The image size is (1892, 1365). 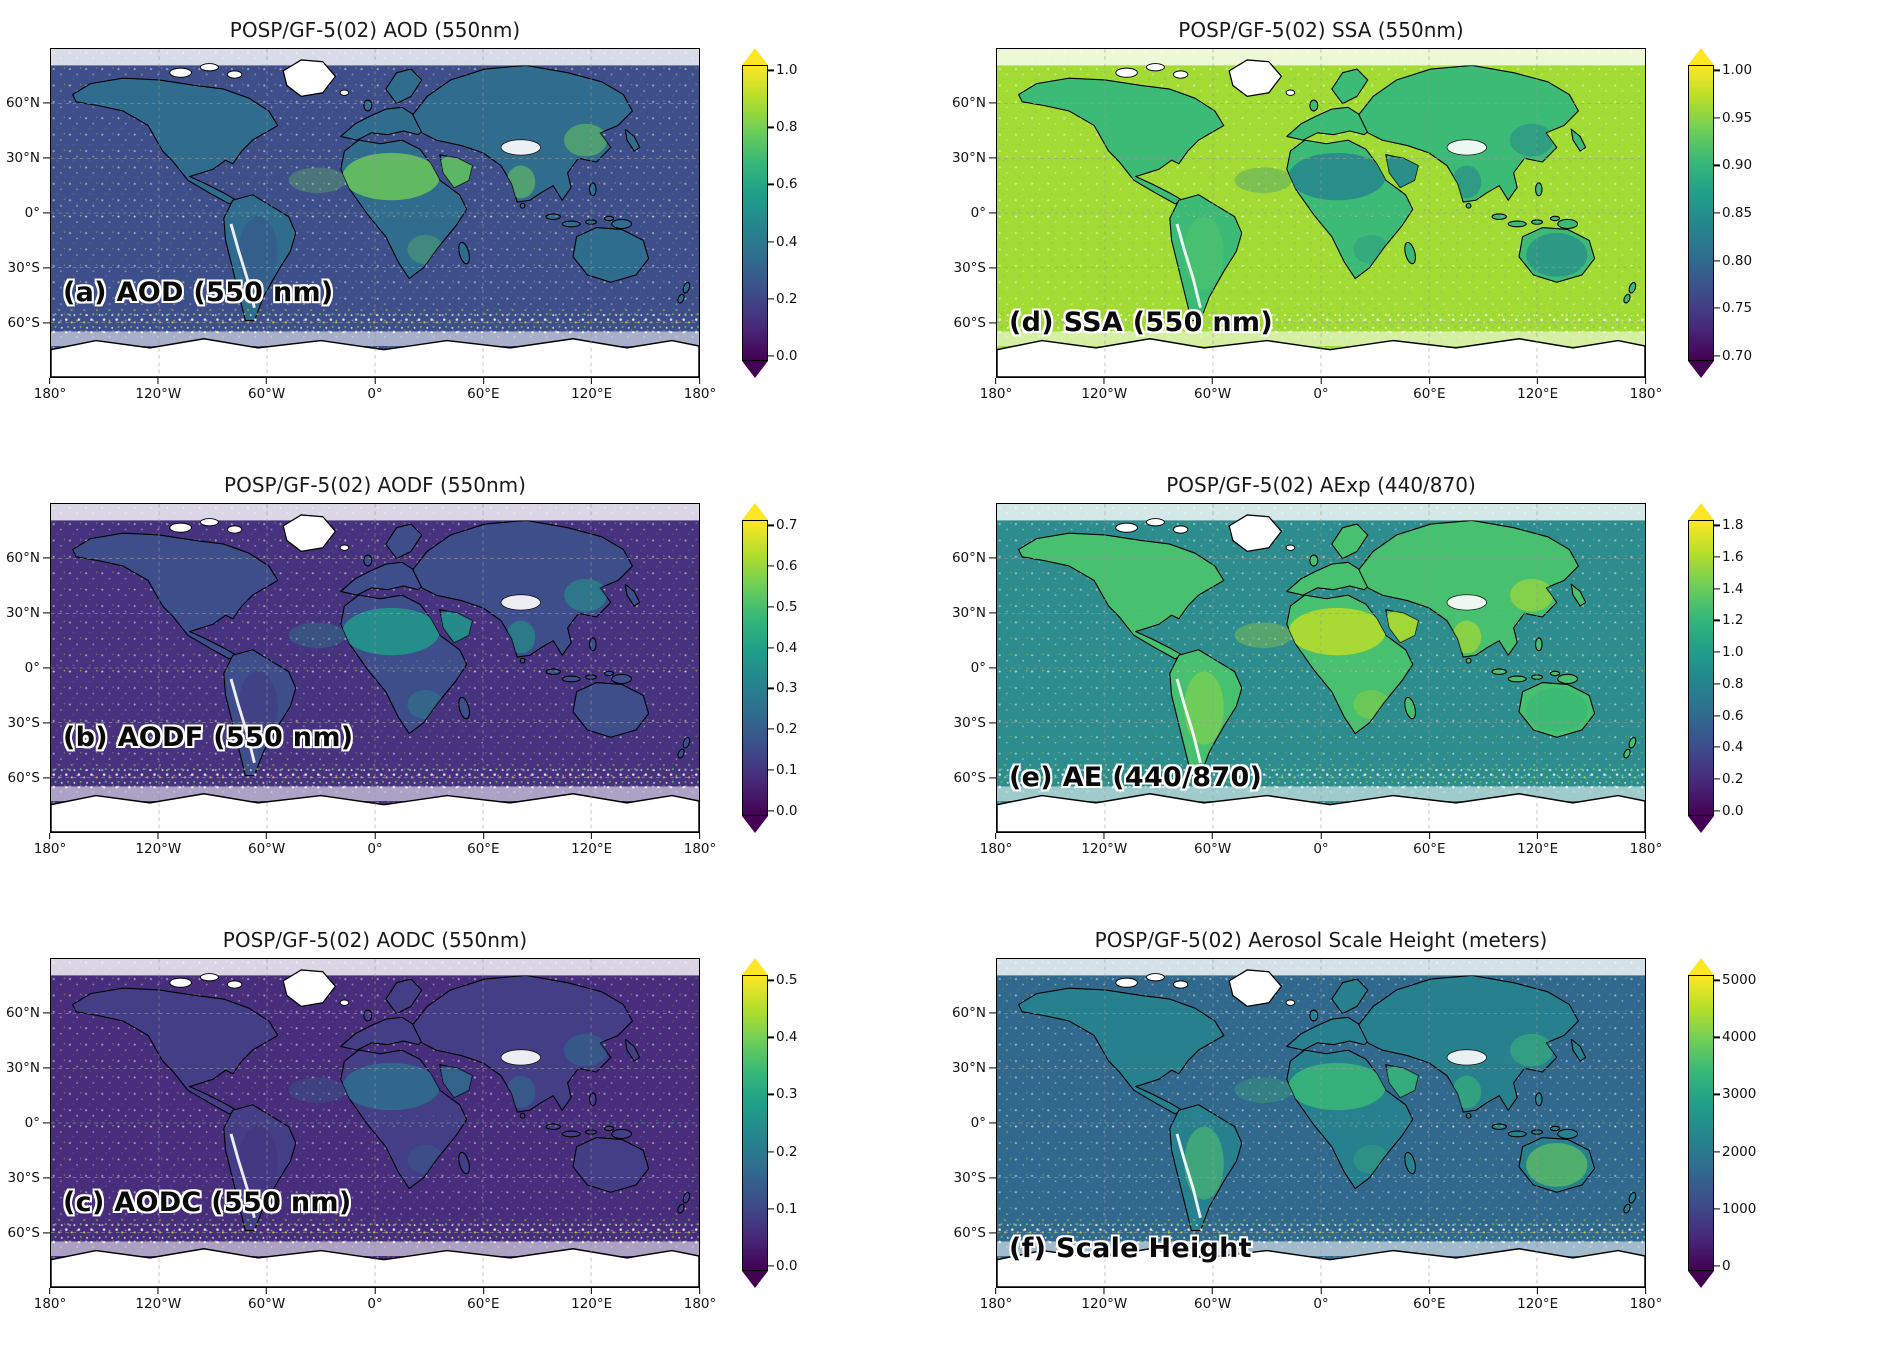 I want to click on colorbar-tick: 1.8, so click(x=1733, y=525).